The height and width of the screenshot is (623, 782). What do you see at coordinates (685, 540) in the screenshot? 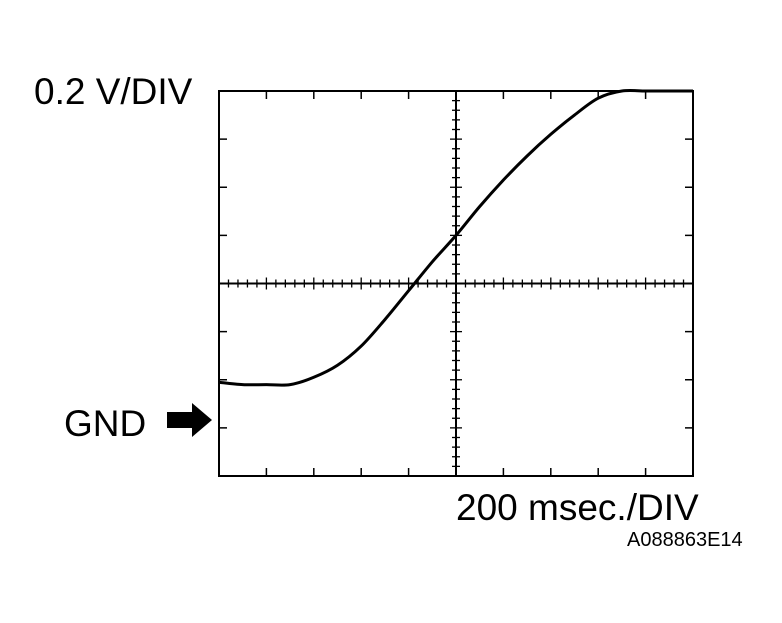
I see `figure-code: A088863E14` at bounding box center [685, 540].